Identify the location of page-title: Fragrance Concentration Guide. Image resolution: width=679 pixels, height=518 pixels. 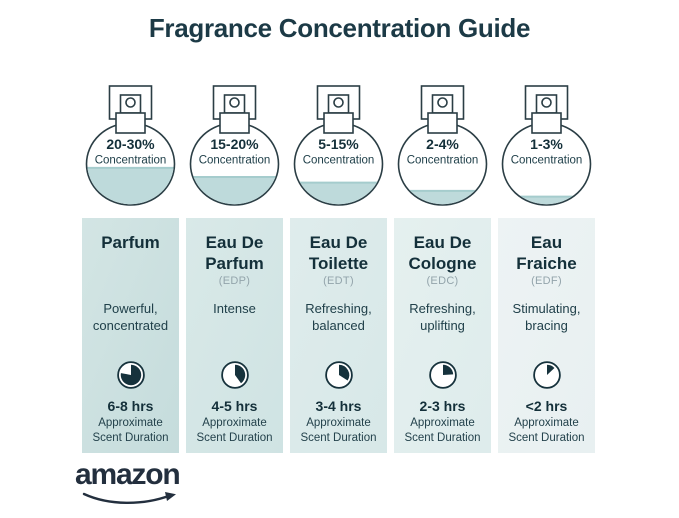
(339, 28).